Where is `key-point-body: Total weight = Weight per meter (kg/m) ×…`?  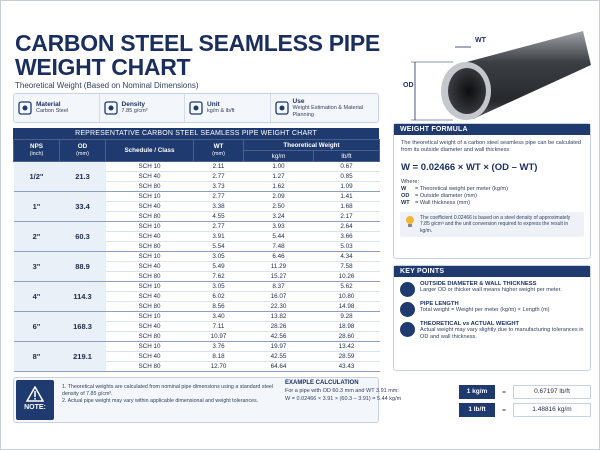
key-point-body: Total weight = Weight per meter (kg/m) ×… is located at coordinates (485, 310).